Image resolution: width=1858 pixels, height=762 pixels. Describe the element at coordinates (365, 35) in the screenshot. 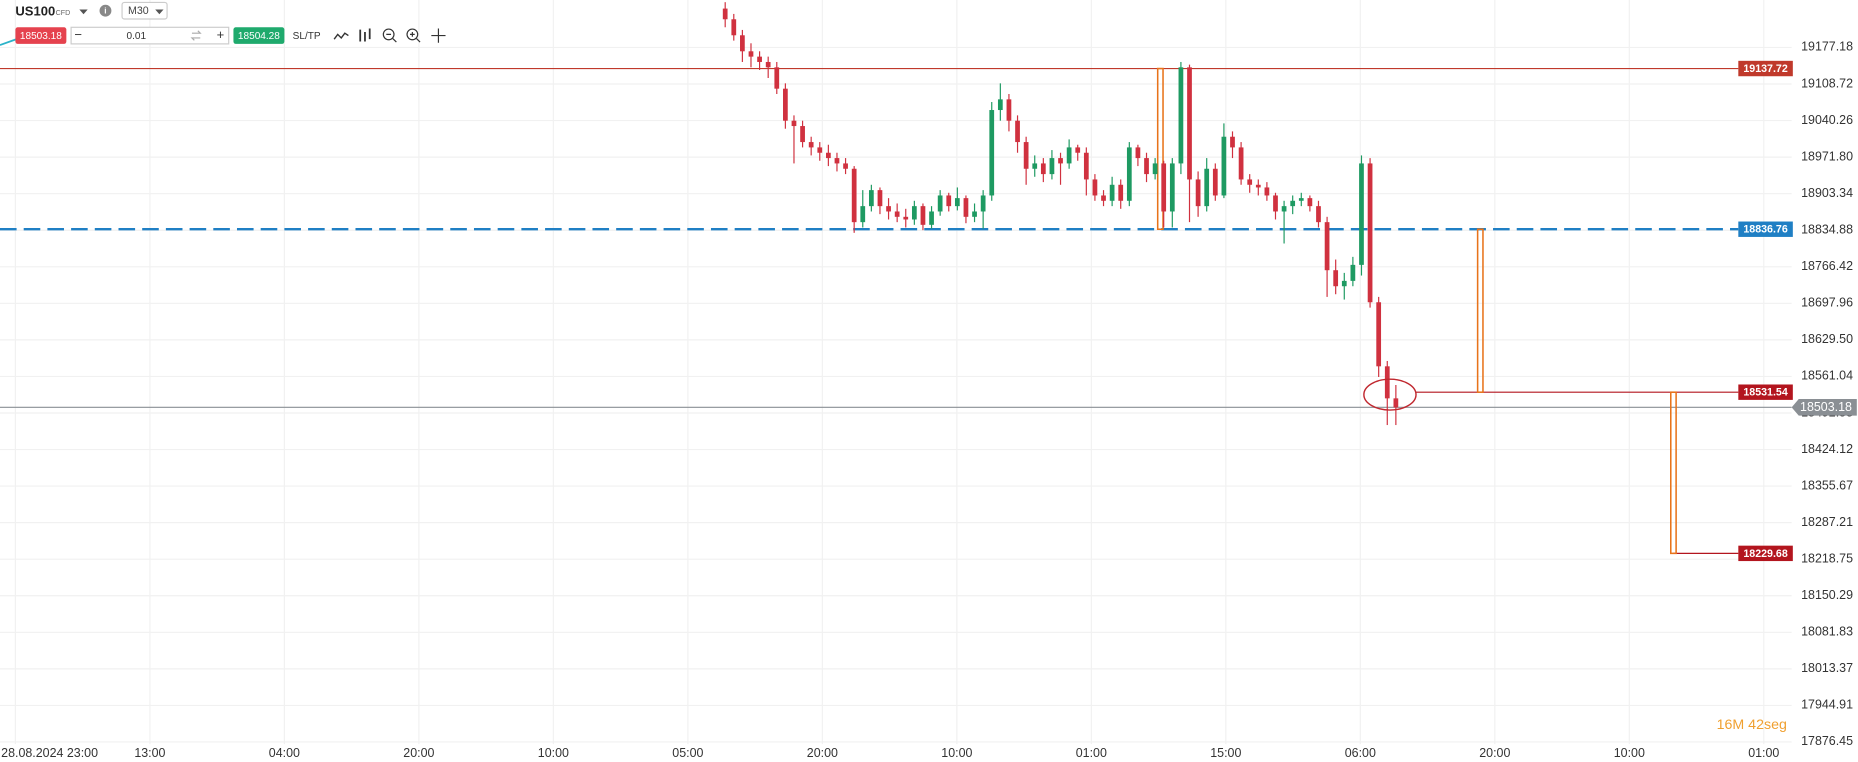

I see `candle-chart-icon` at that location.